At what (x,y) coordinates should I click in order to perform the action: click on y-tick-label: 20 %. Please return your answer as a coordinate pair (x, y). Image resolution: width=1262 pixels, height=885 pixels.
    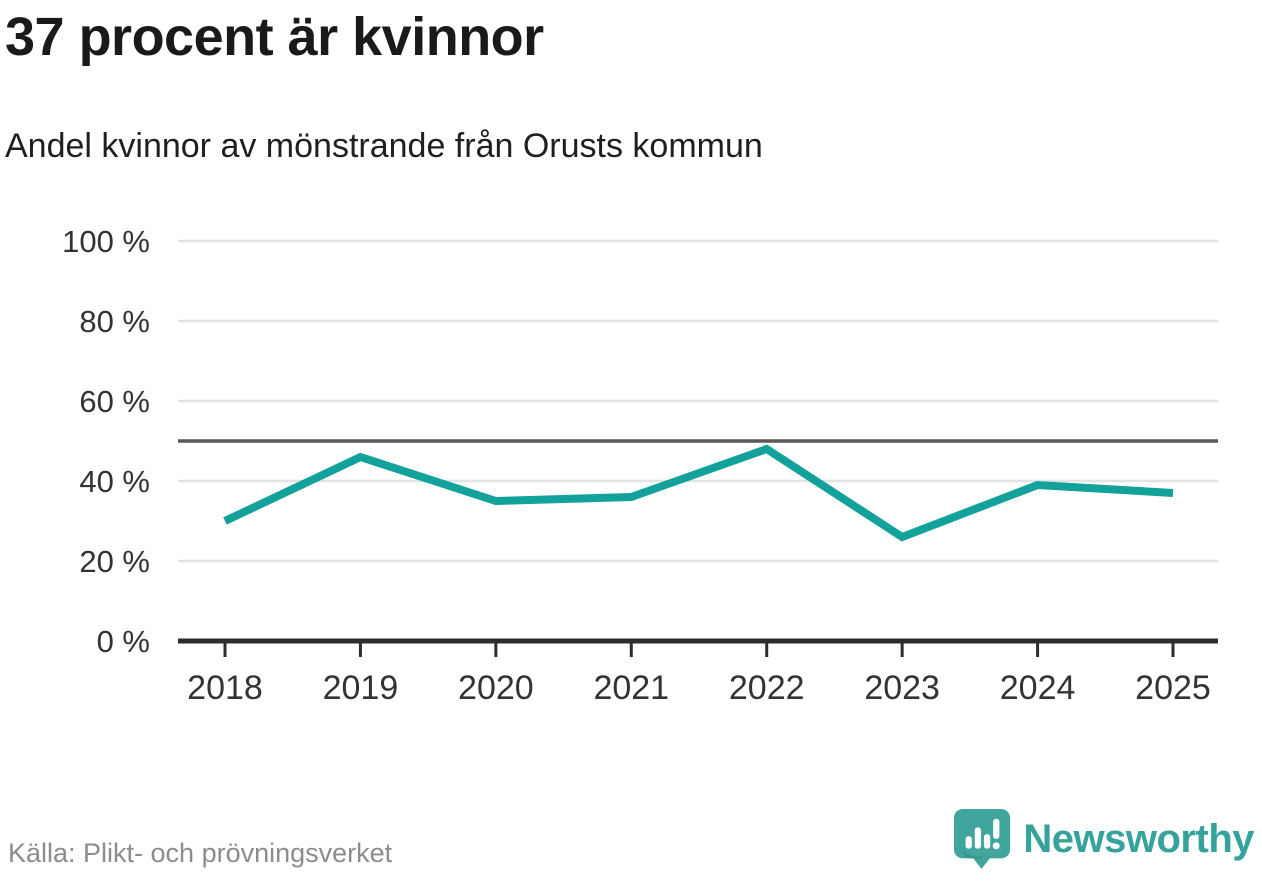
    Looking at the image, I should click on (114, 561).